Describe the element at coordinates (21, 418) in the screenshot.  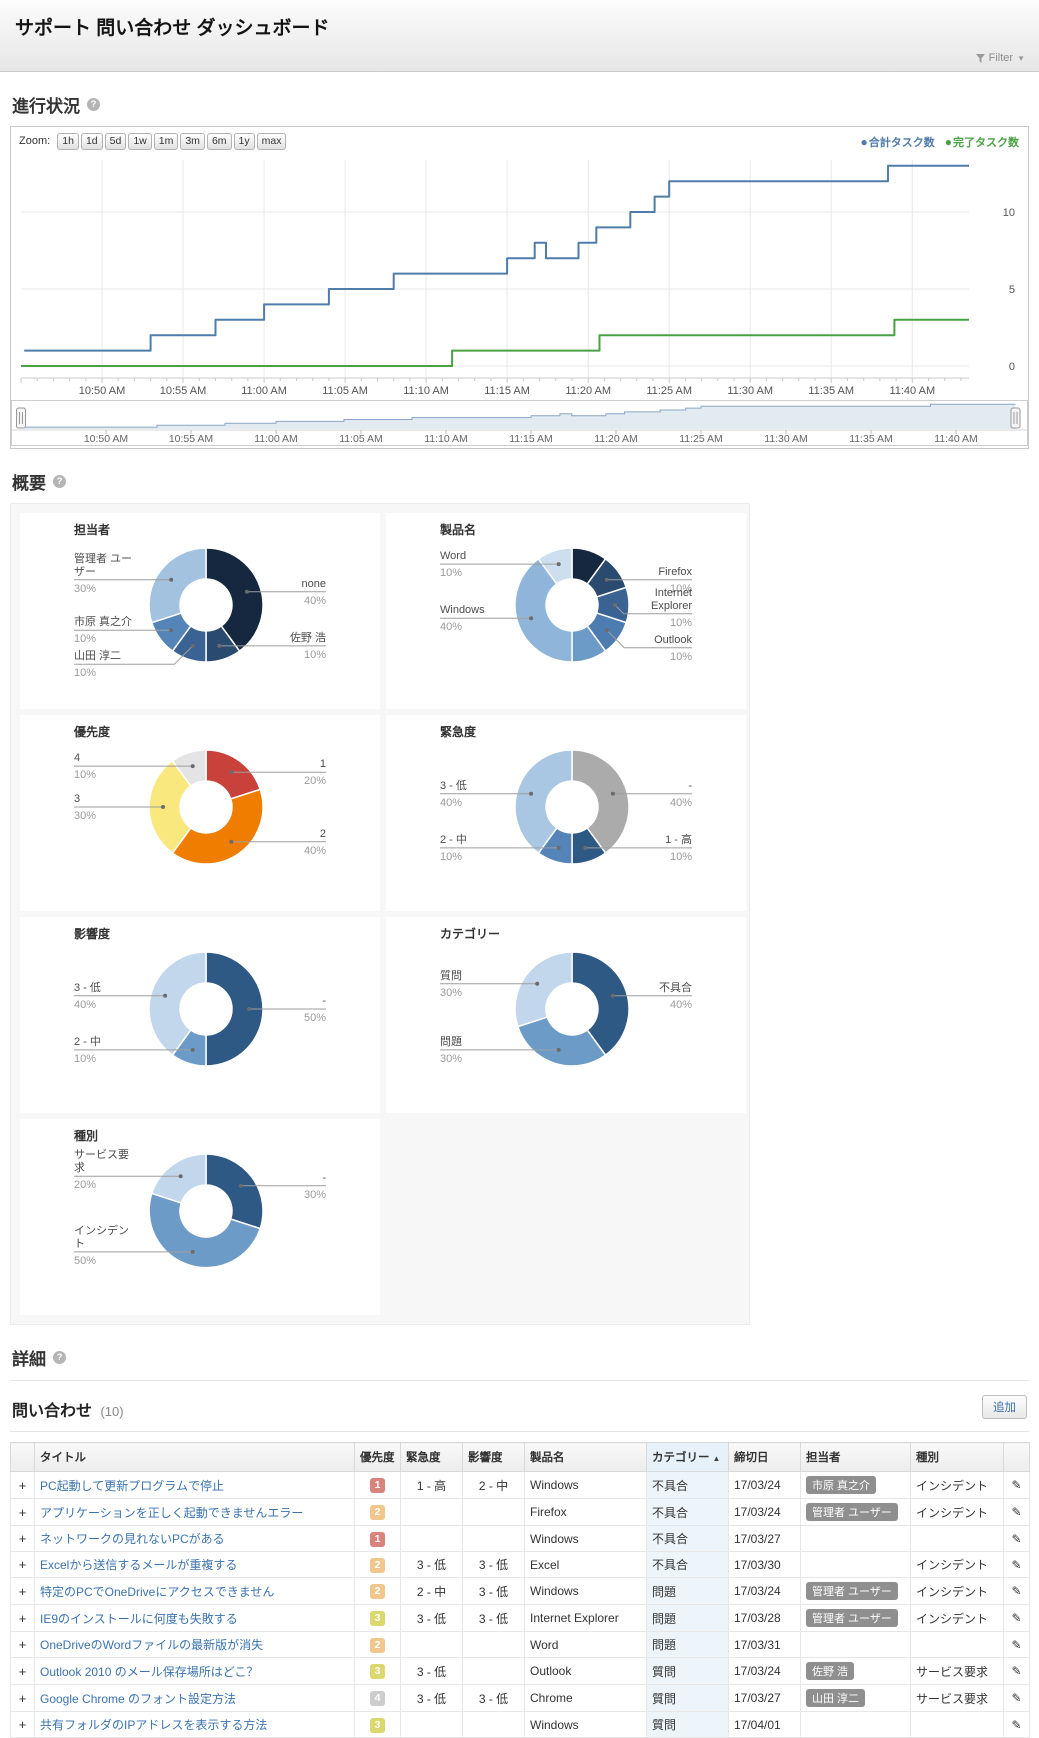
I see `navigator-handle-left` at that location.